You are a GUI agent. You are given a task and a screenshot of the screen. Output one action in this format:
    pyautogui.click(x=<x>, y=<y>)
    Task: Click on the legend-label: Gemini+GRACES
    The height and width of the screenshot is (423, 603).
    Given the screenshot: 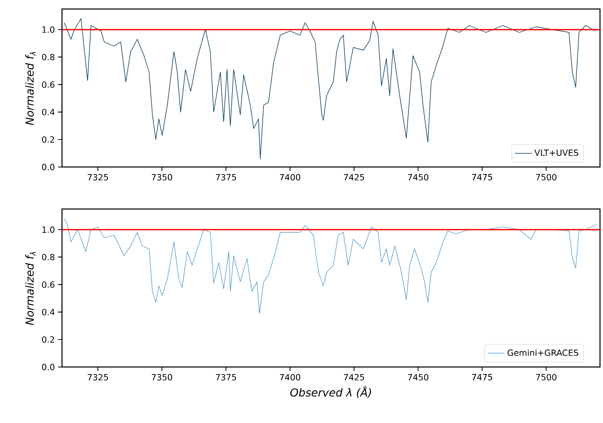 What is the action you would take?
    pyautogui.click(x=543, y=352)
    